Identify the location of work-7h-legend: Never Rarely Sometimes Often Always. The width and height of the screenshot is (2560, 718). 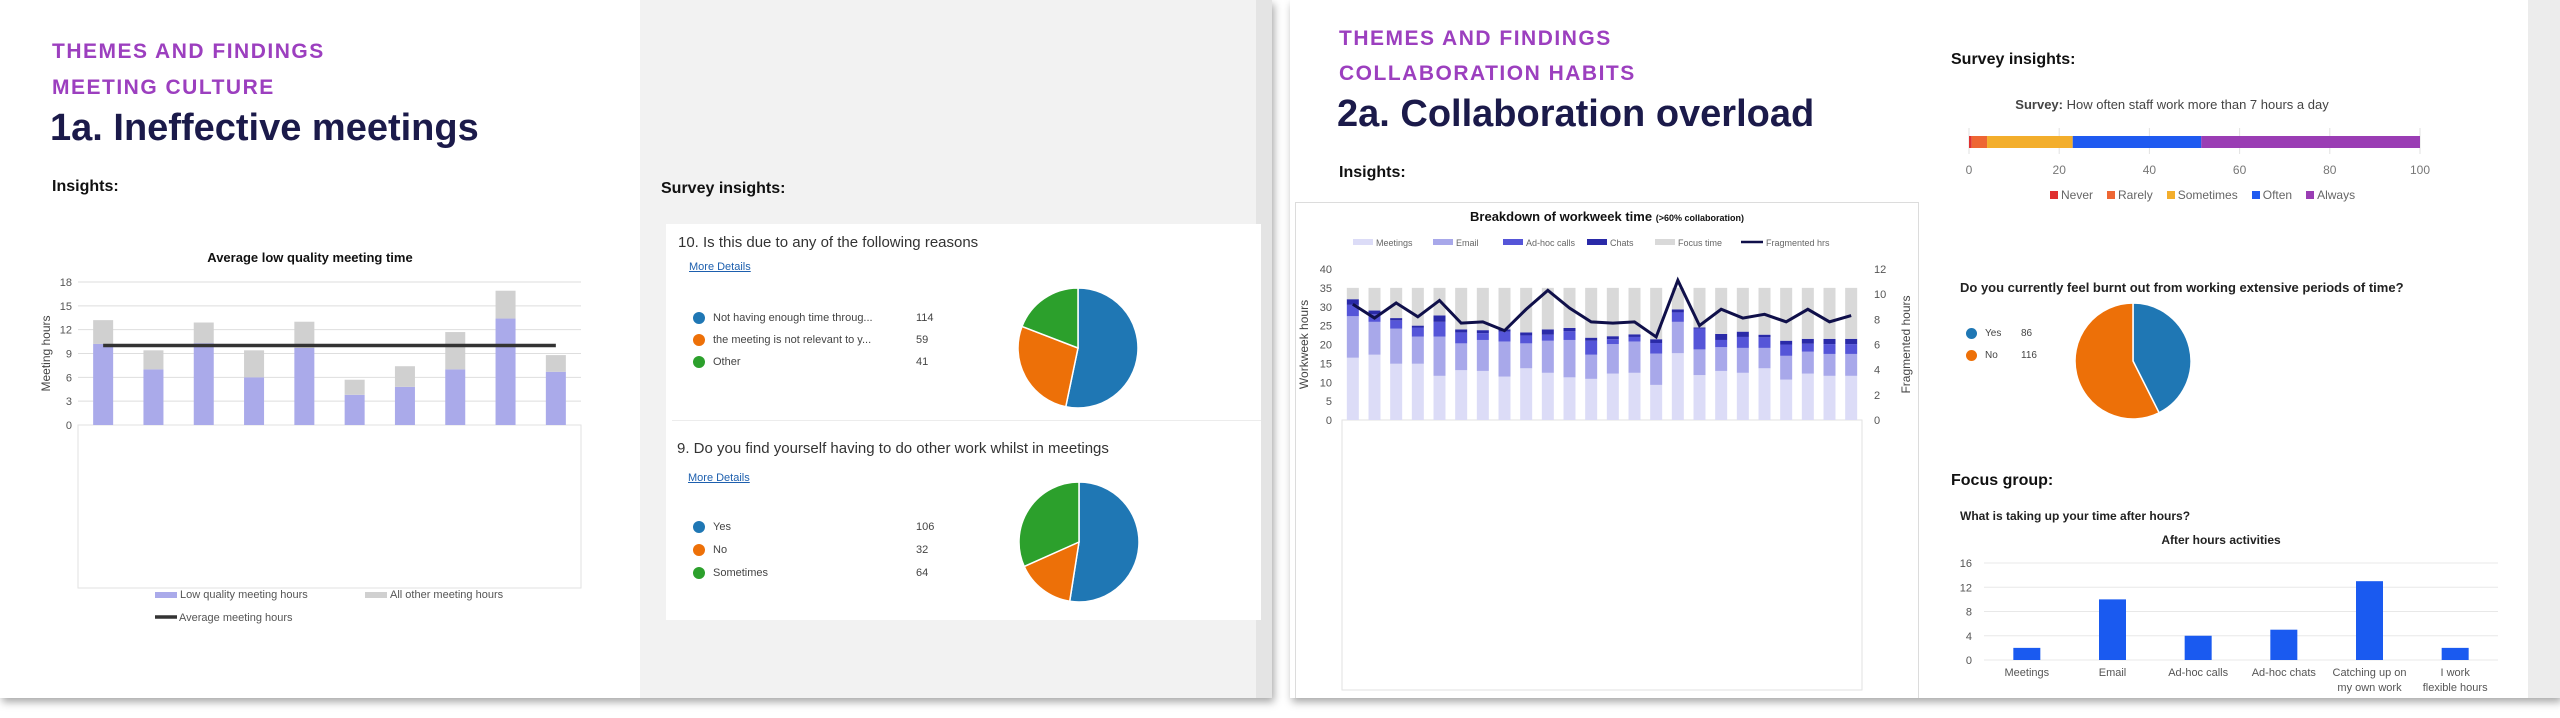
(2202, 195).